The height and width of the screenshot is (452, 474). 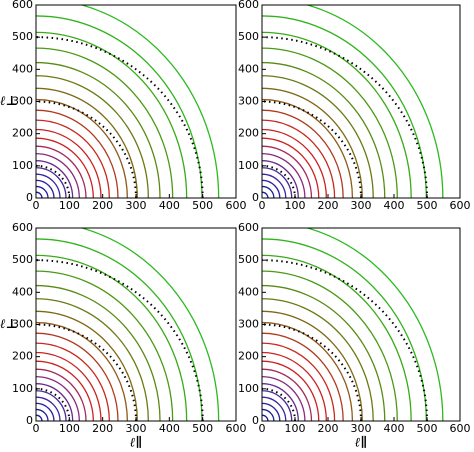 I want to click on y-tick-label: 200, so click(x=22, y=133).